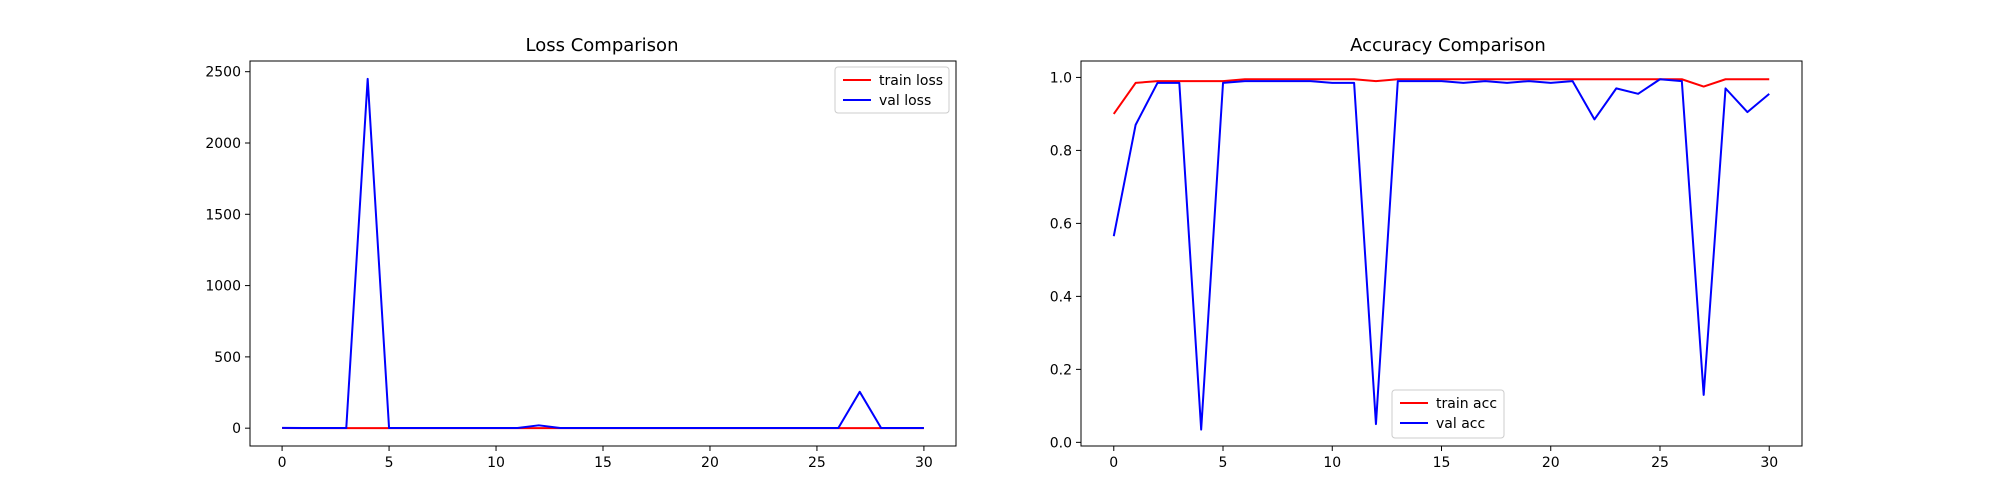 Image resolution: width=2000 pixels, height=500 pixels. I want to click on accuracy-x-tick-label: 15, so click(1442, 463).